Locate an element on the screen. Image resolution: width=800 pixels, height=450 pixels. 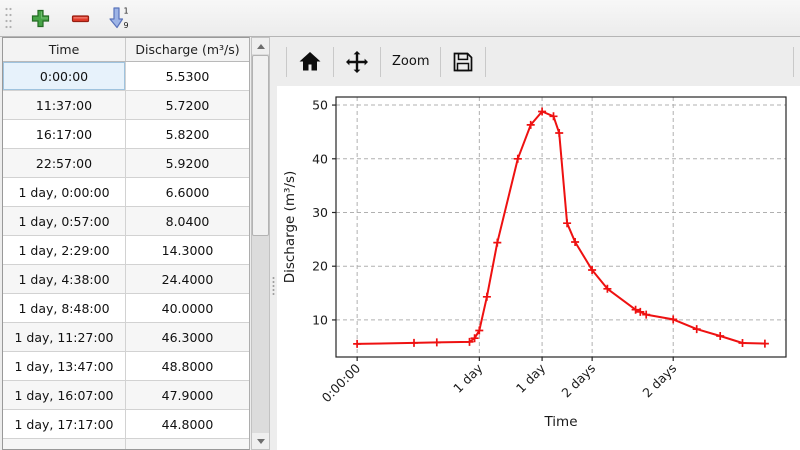
svg-text: Discharge (m³/s) is located at coordinates (290, 227).